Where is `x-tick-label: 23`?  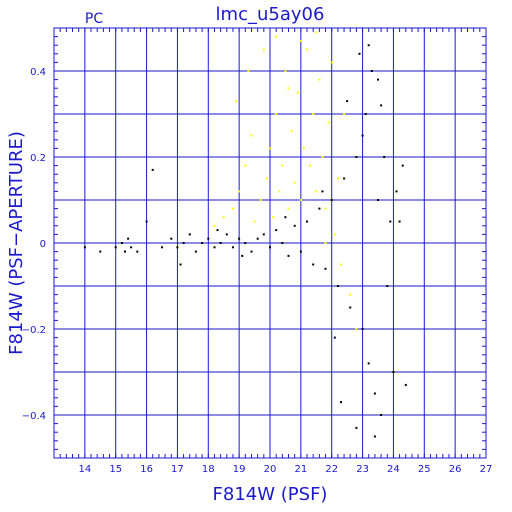
x-tick-label: 23 is located at coordinates (362, 469).